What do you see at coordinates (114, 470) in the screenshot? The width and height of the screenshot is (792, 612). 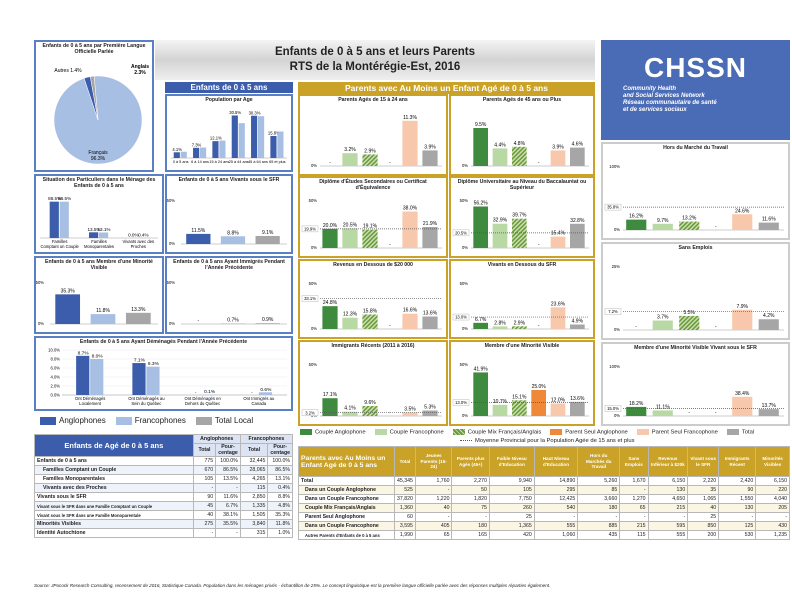 I see `row-label: Familles Comptant un Couple` at bounding box center [114, 470].